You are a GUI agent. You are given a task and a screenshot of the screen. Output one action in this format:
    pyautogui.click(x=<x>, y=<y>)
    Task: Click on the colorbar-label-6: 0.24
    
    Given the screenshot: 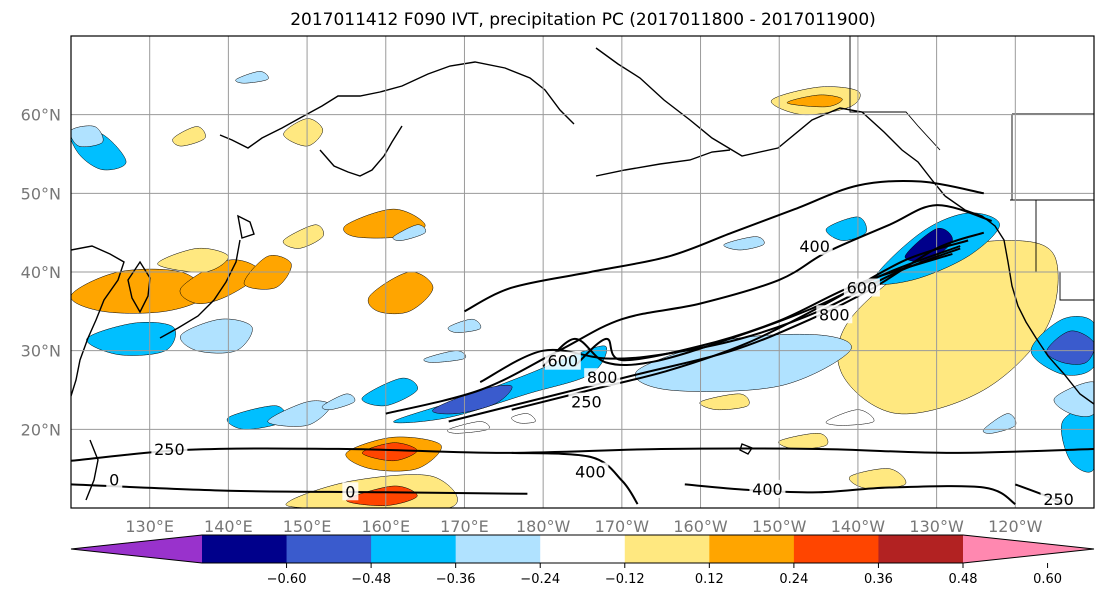 What is the action you would take?
    pyautogui.click(x=793, y=579)
    